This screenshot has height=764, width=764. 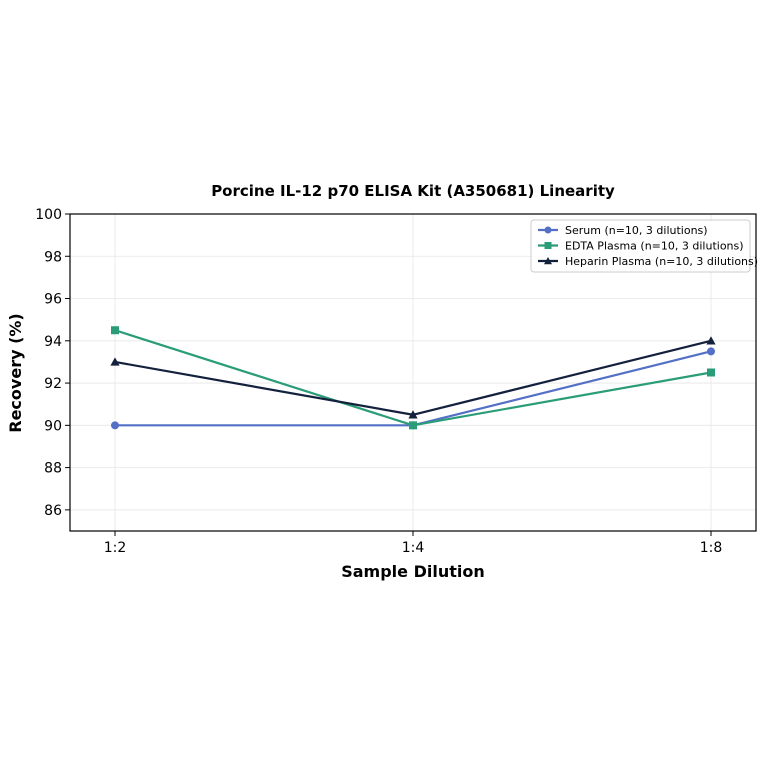 I want to click on x-axis-label: Sample Dilution, so click(x=413, y=571).